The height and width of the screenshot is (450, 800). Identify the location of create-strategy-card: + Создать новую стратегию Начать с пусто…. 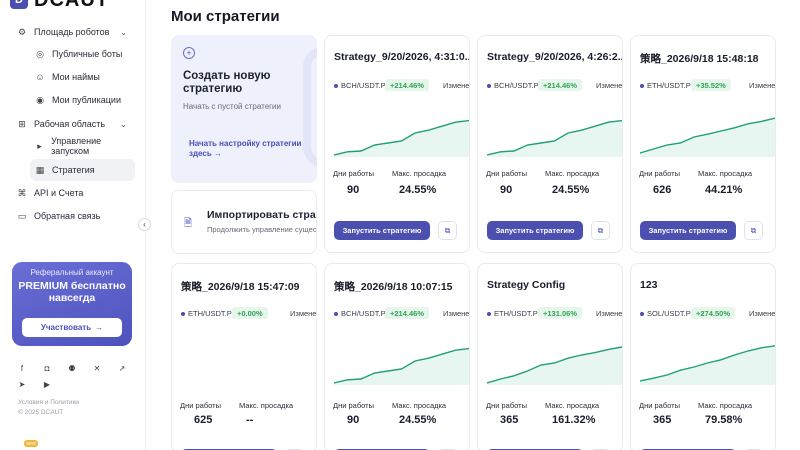
(244, 109).